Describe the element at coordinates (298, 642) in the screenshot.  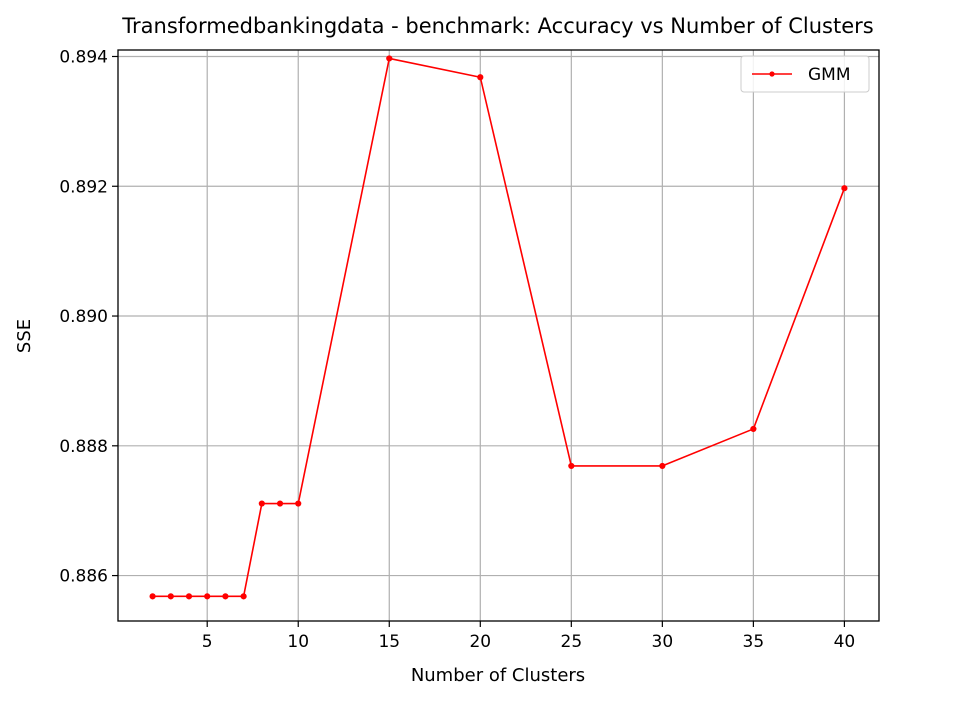
I see `x-tick-label: 10` at that location.